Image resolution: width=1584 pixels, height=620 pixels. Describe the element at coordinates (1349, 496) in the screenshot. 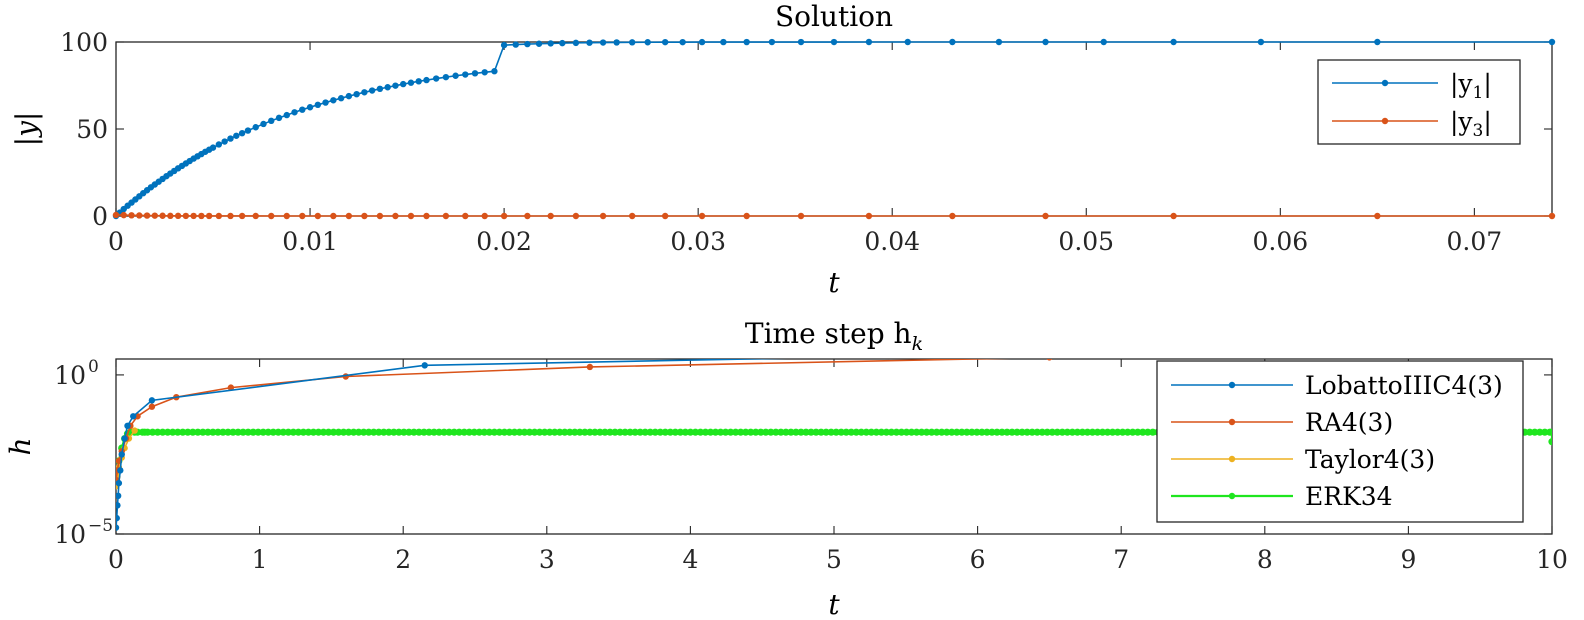

I see `timestep-legend-label: ERK34` at that location.